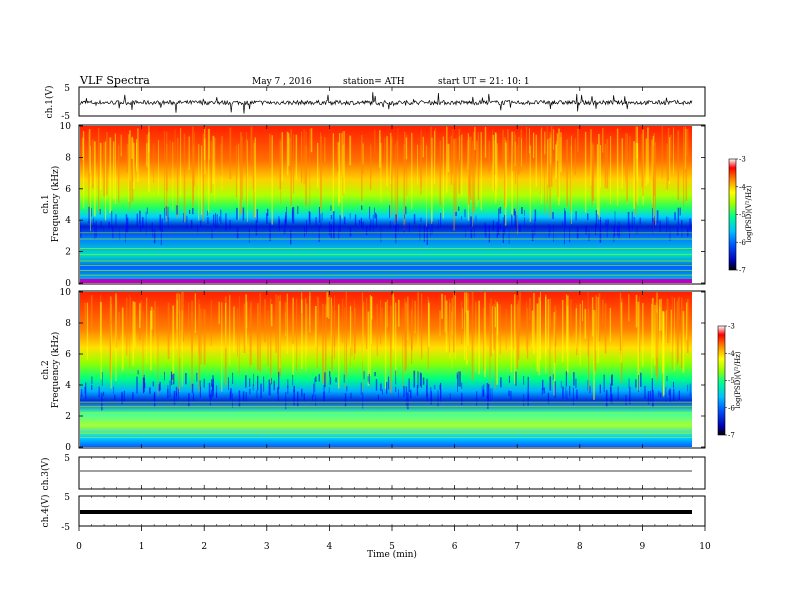 The height and width of the screenshot is (612, 792). I want to click on ch2-colorbar-gradient, so click(721, 380).